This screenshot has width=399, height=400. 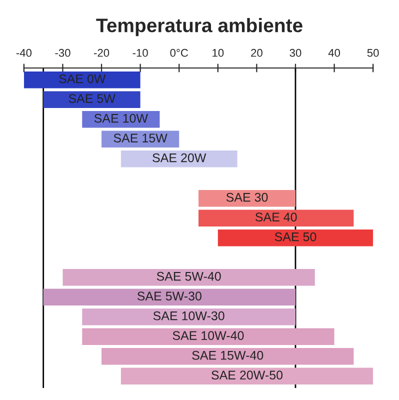 I want to click on y-tick-label: SAE 20W, so click(x=179, y=157).